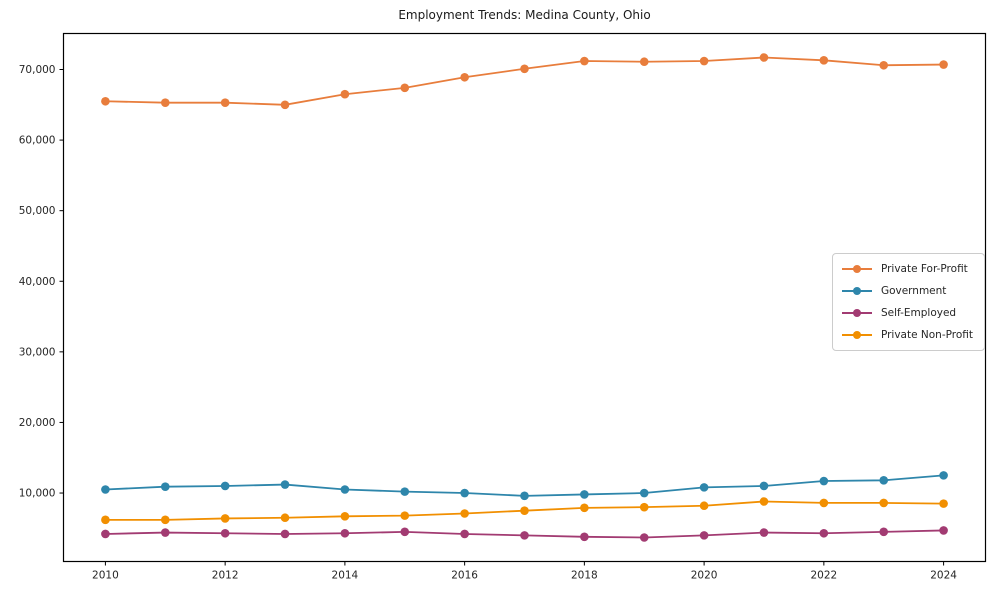 The height and width of the screenshot is (600, 1000). Describe the element at coordinates (926, 335) in the screenshot. I see `legend-label: Private Non-Profit` at that location.